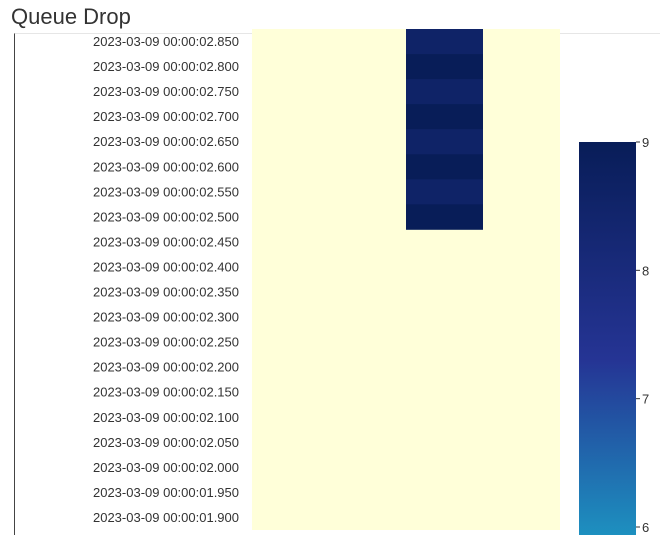 The image size is (666, 535). I want to click on colorbar-tick-label: 8, so click(645, 270).